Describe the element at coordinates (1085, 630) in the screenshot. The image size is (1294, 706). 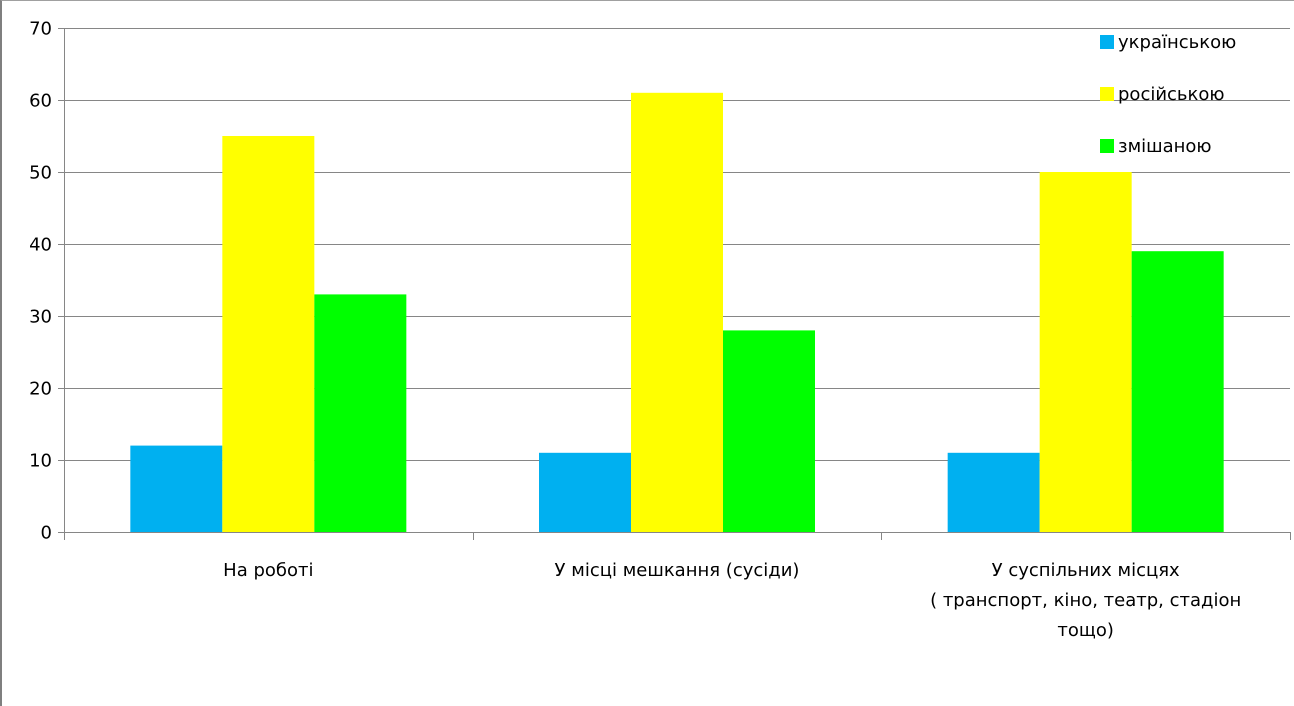
I see `x-category-label: тощо)` at that location.